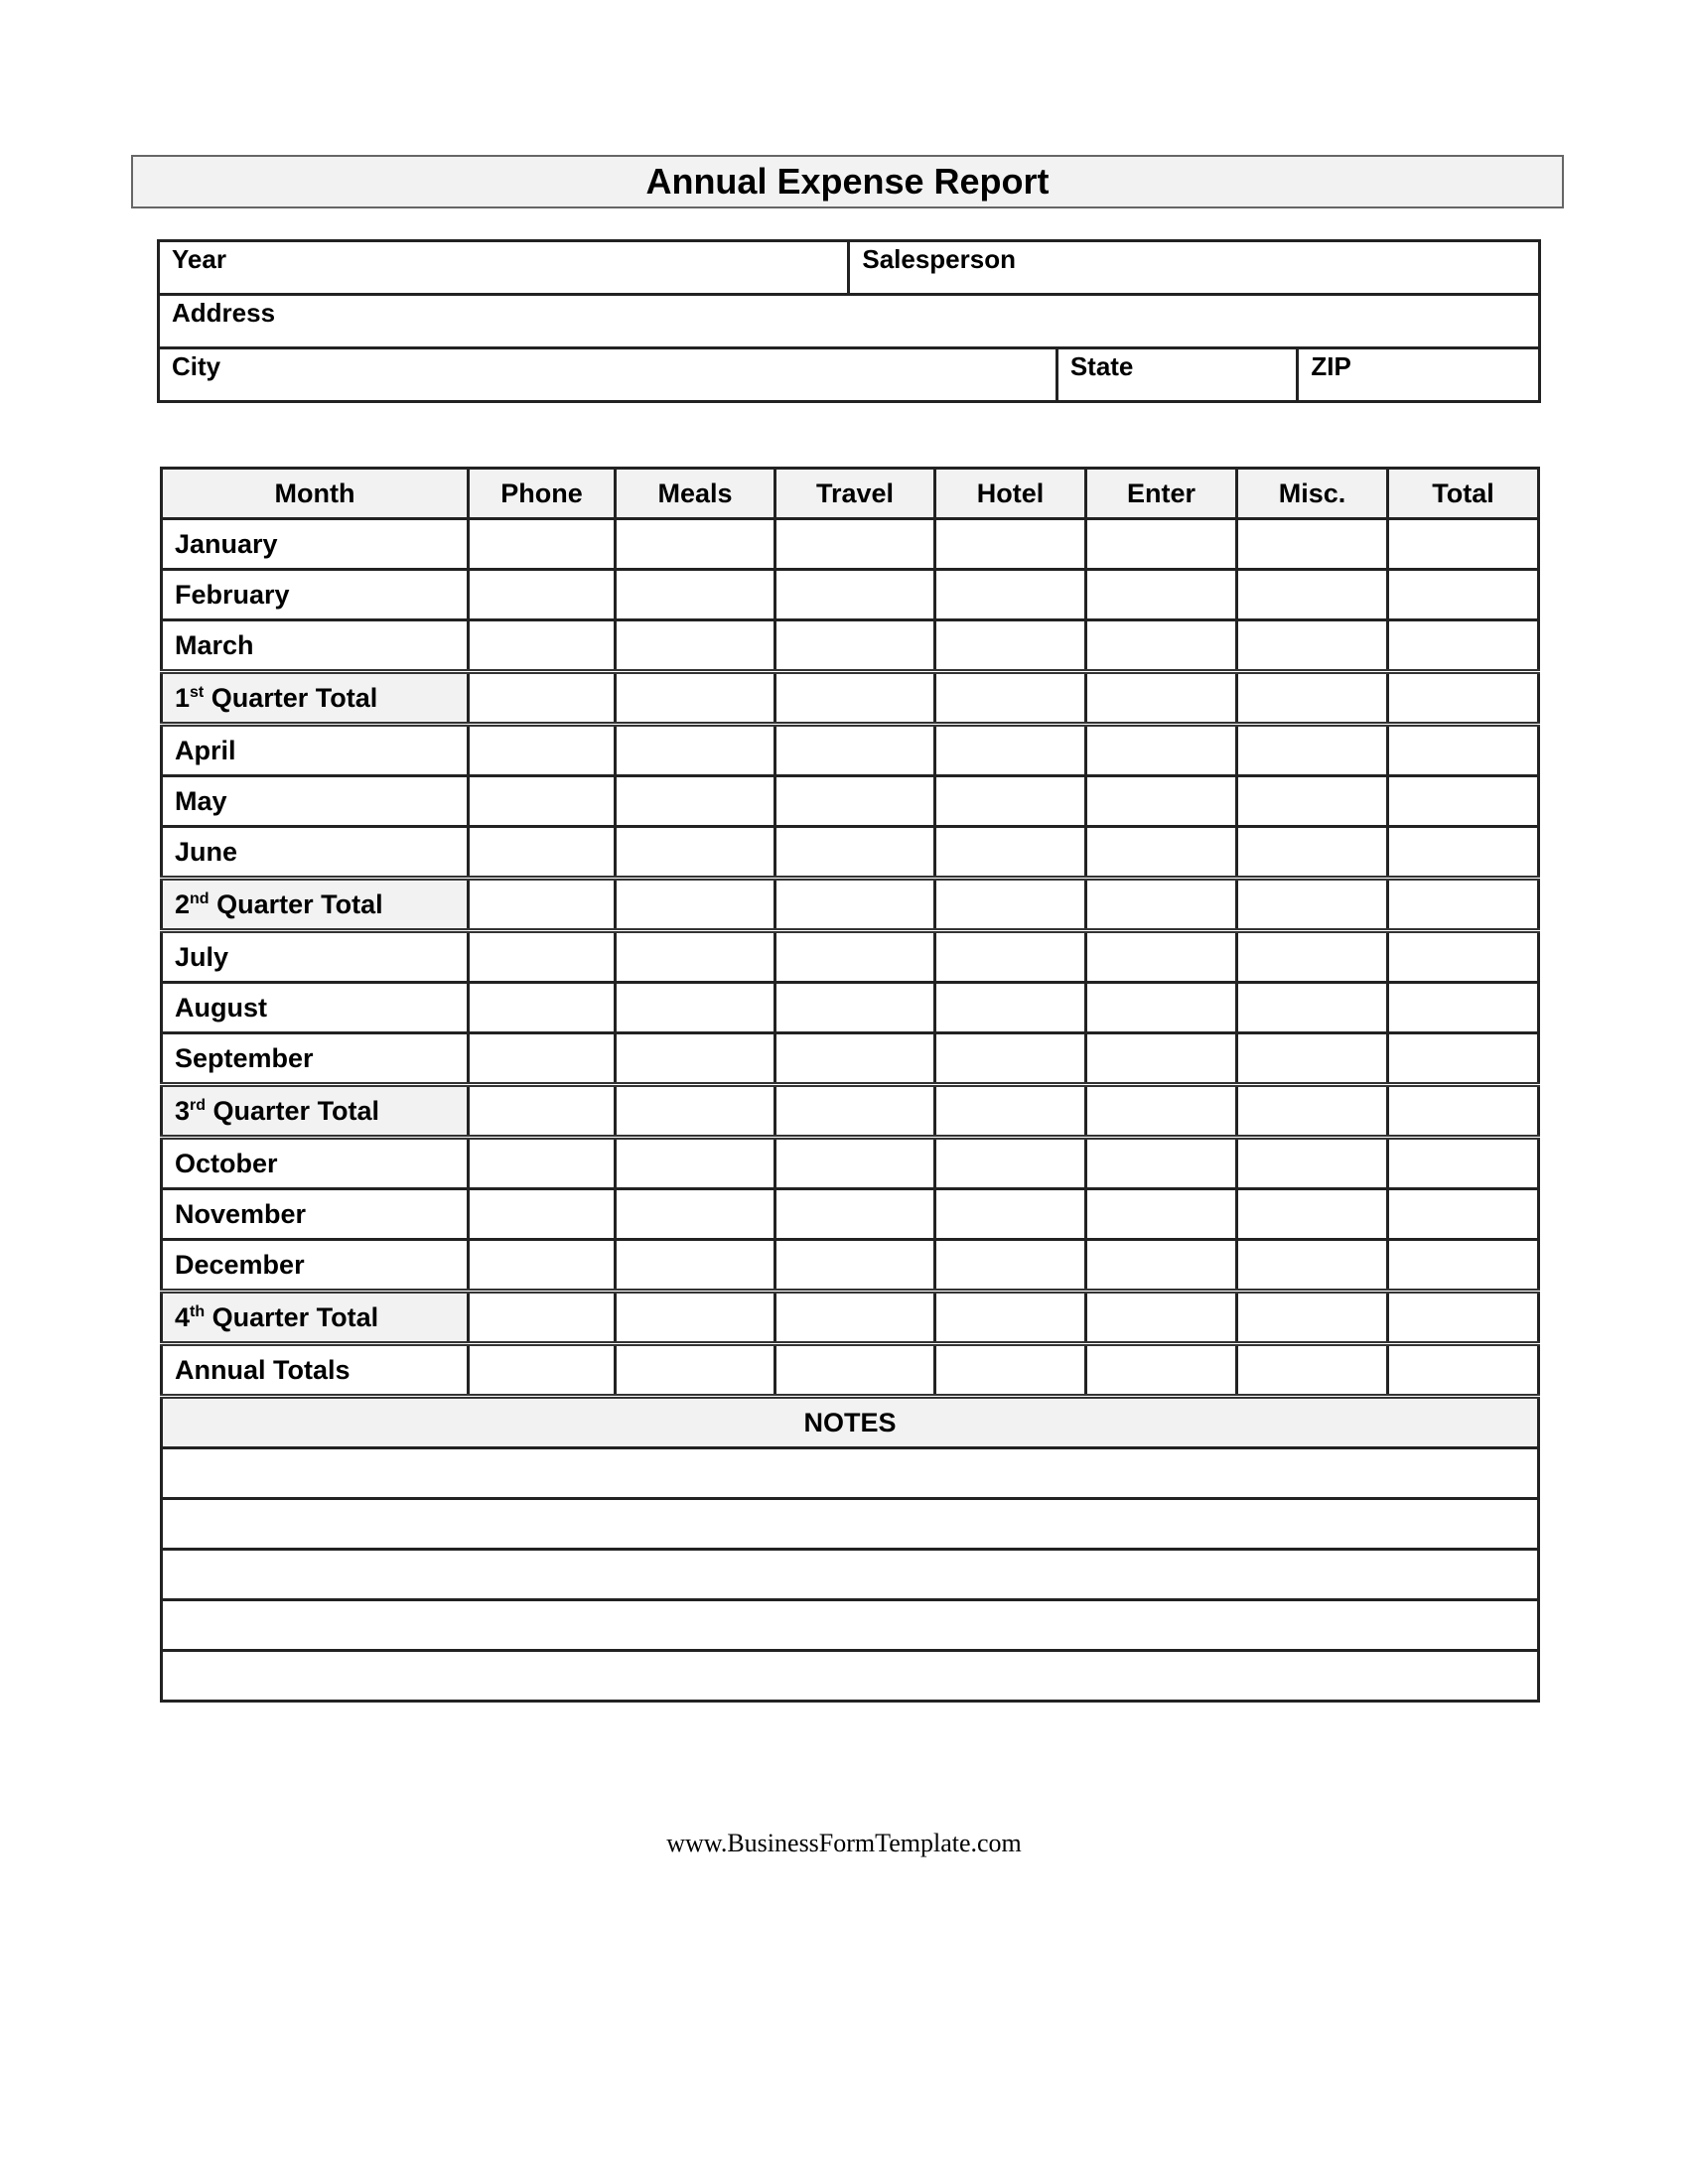 This screenshot has width=1688, height=2184. What do you see at coordinates (849, 321) in the screenshot?
I see `address-field: Address` at bounding box center [849, 321].